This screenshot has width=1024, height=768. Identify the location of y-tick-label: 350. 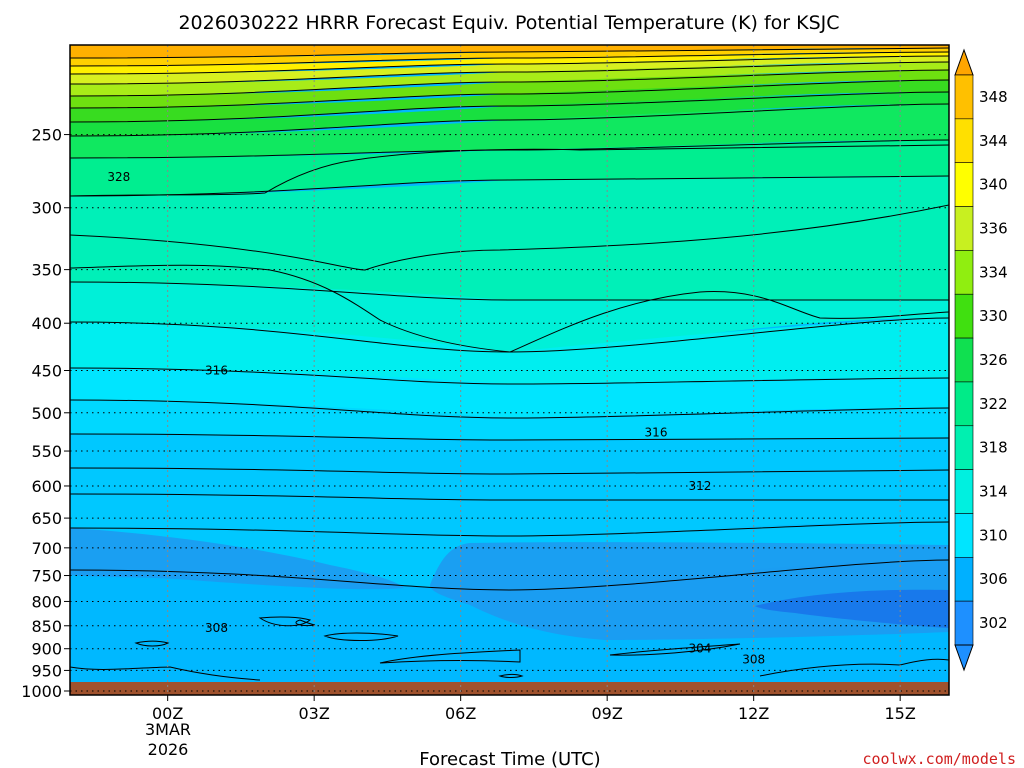
(46, 270).